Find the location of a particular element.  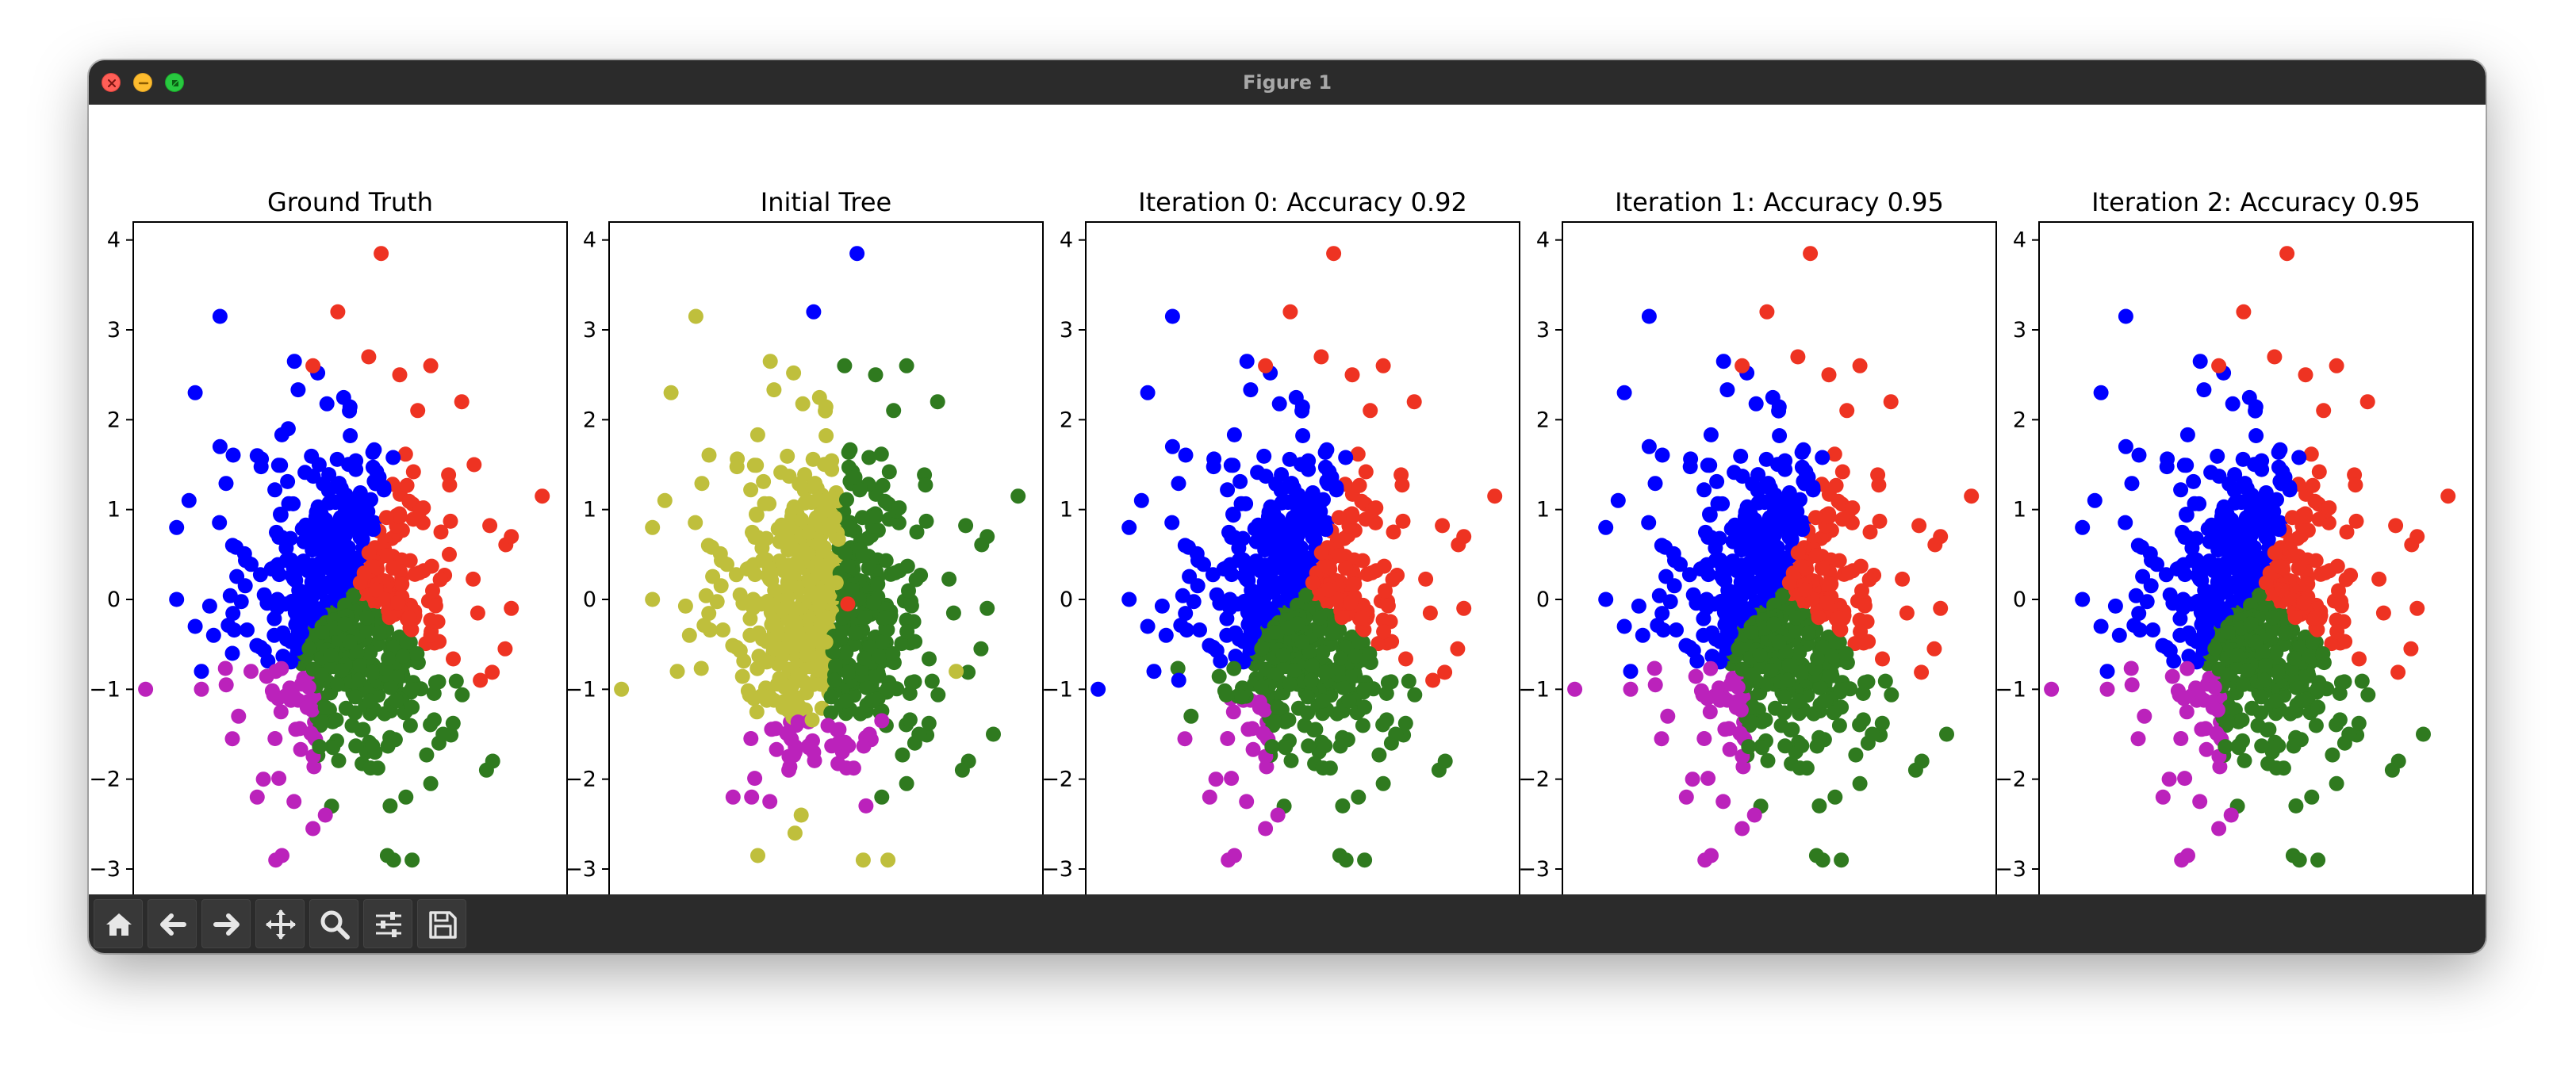

home-button is located at coordinates (119, 923).